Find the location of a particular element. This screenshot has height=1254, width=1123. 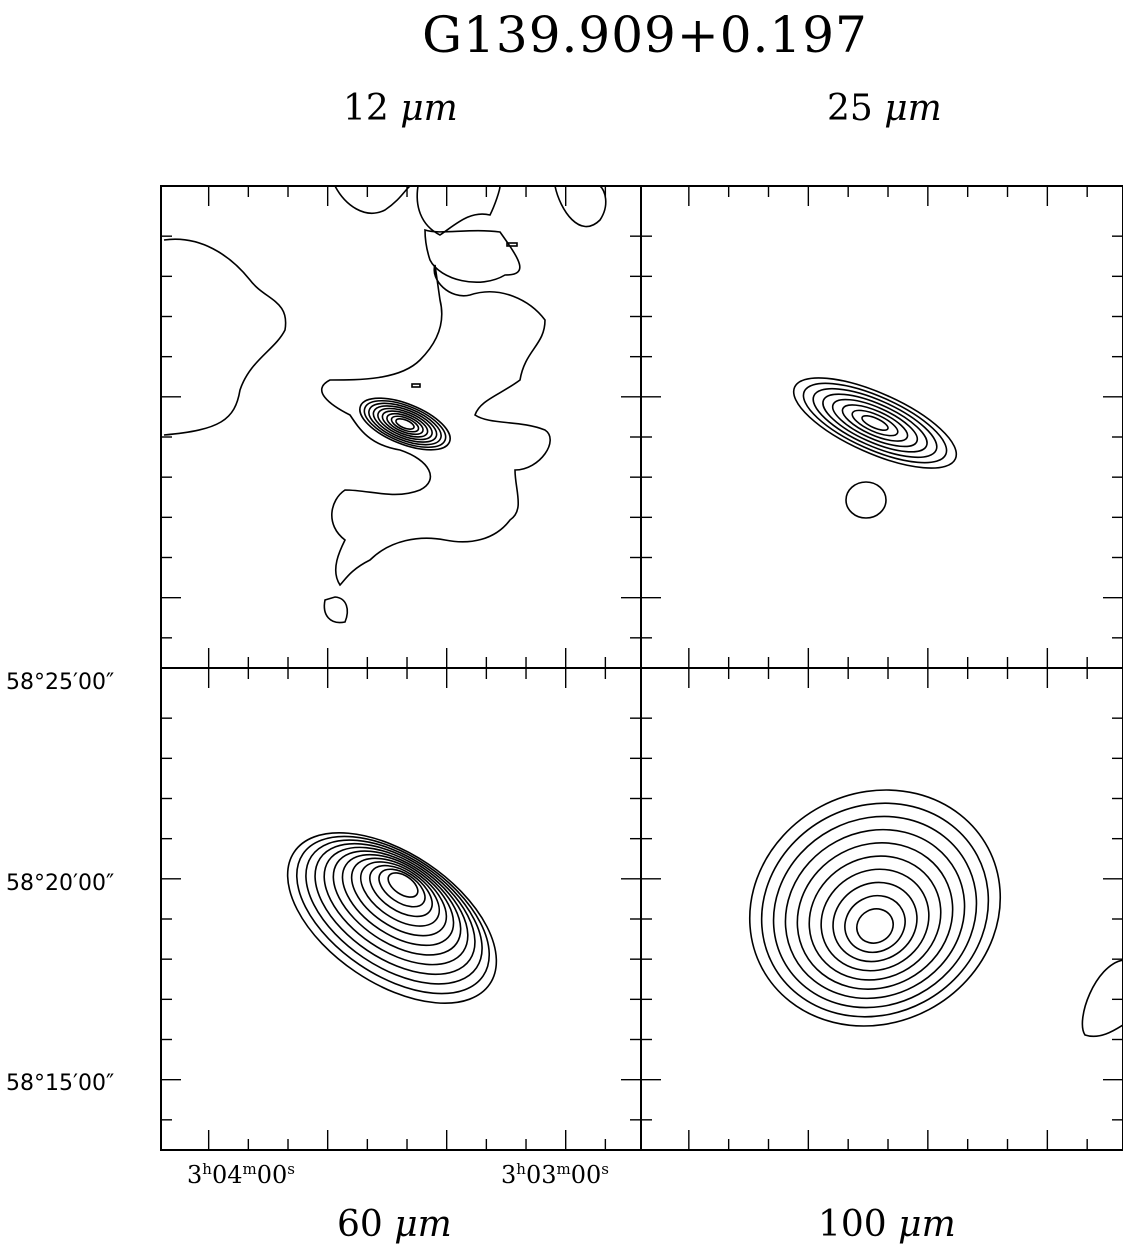

panel-label-60um: 60 μm is located at coordinates (394, 1224).